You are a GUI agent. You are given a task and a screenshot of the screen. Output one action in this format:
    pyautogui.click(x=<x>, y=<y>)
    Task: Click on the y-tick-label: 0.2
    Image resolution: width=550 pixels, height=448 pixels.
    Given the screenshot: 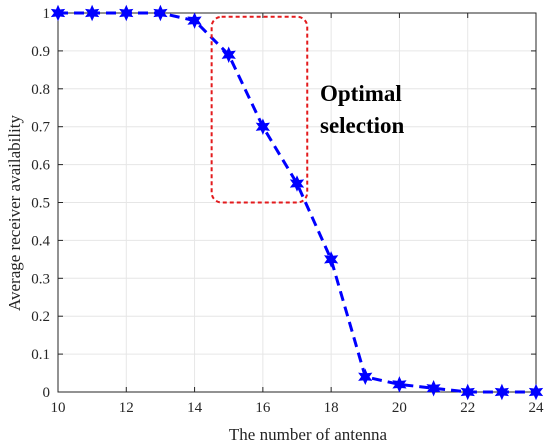 What is the action you would take?
    pyautogui.click(x=40, y=317)
    